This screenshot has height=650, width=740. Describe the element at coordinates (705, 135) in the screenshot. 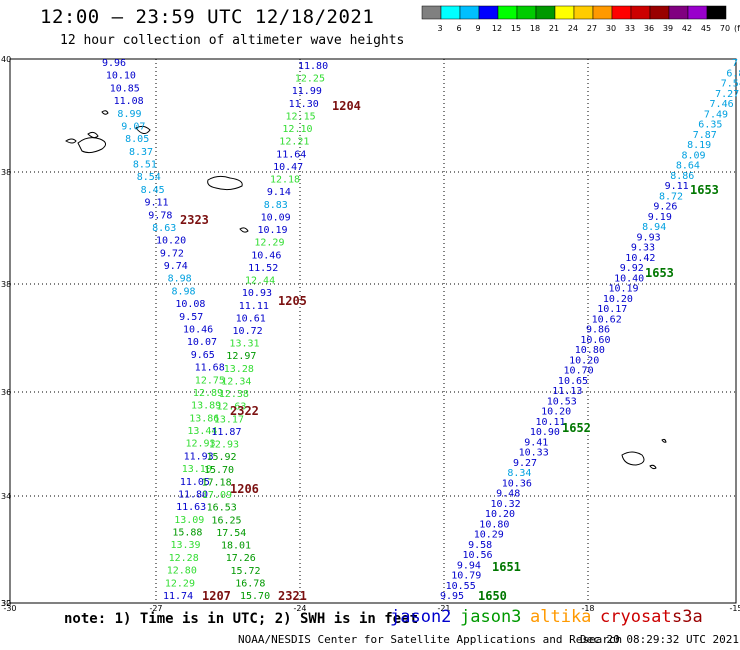

I see `wave-height-label: 7.87` at that location.